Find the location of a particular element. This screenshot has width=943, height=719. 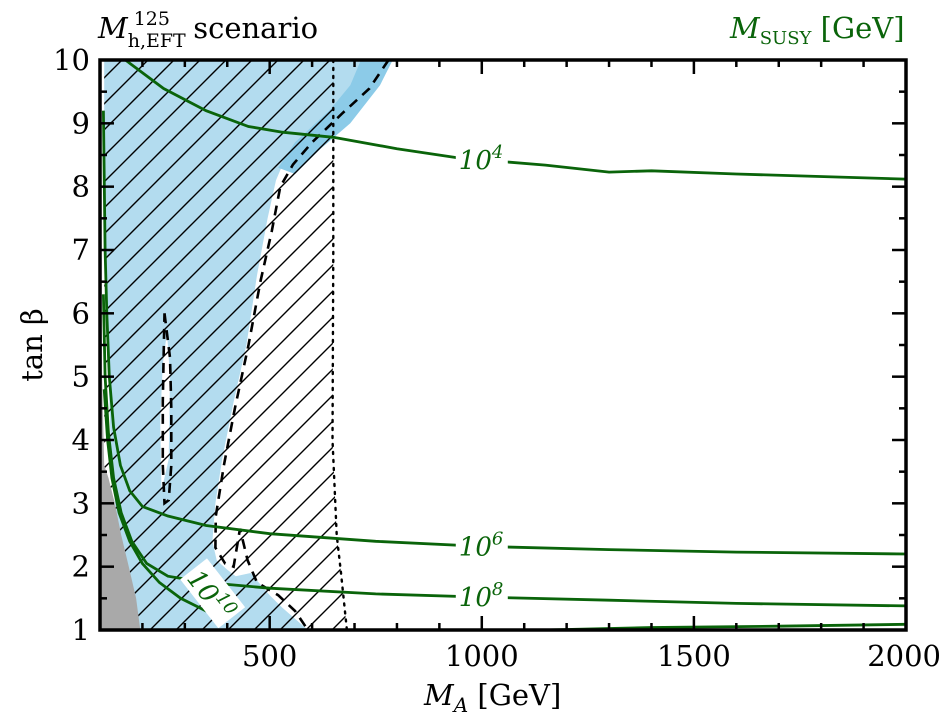

contour-label-1e6: 106 is located at coordinates (481, 544).